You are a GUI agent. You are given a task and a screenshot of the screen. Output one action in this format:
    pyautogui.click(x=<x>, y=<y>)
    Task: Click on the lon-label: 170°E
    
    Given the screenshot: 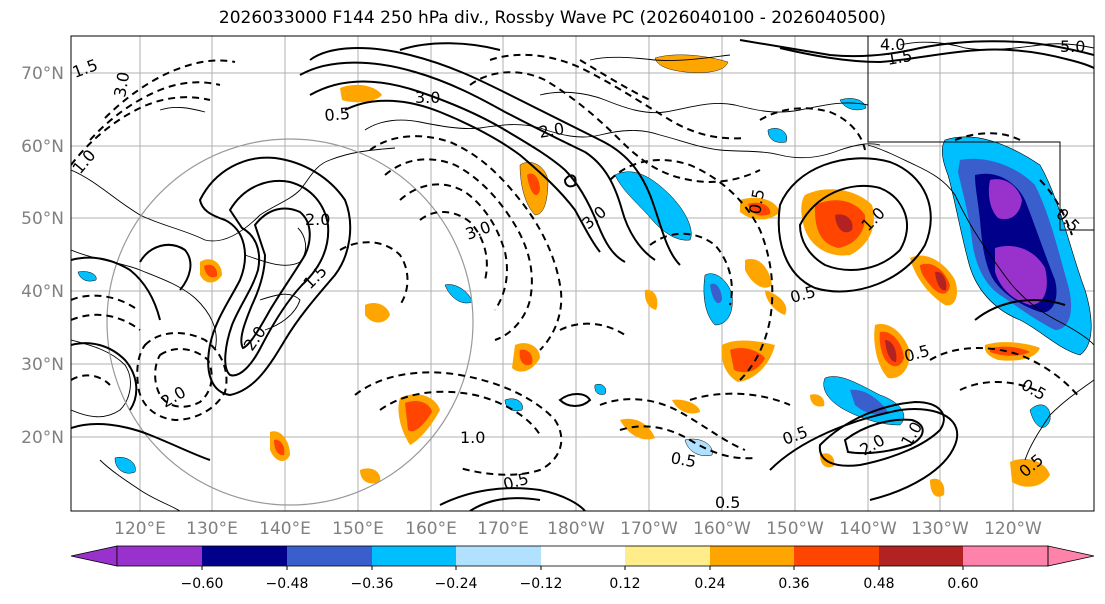 What is the action you would take?
    pyautogui.click(x=503, y=529)
    